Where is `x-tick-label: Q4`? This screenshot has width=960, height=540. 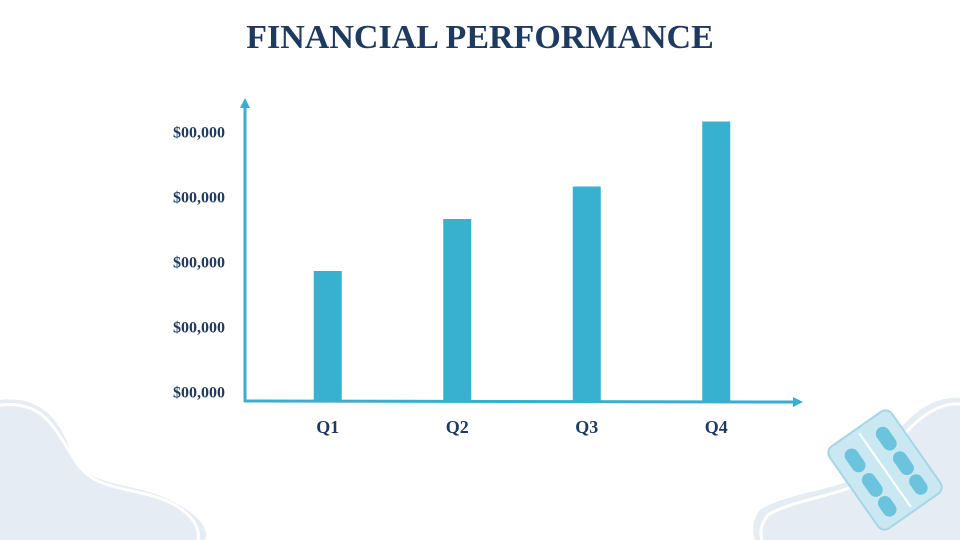
x-tick-label: Q4 is located at coordinates (716, 427).